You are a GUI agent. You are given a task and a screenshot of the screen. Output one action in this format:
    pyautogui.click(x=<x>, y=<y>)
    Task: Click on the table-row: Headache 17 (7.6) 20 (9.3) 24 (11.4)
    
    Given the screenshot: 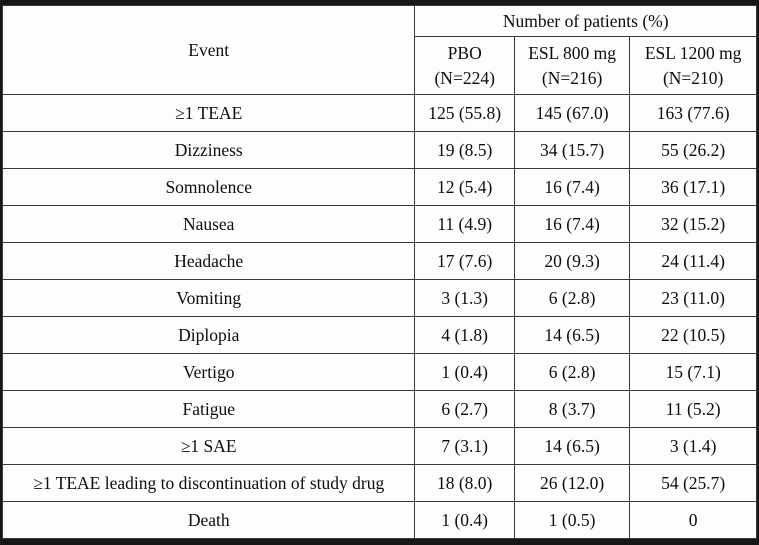 What is the action you would take?
    pyautogui.click(x=379, y=261)
    